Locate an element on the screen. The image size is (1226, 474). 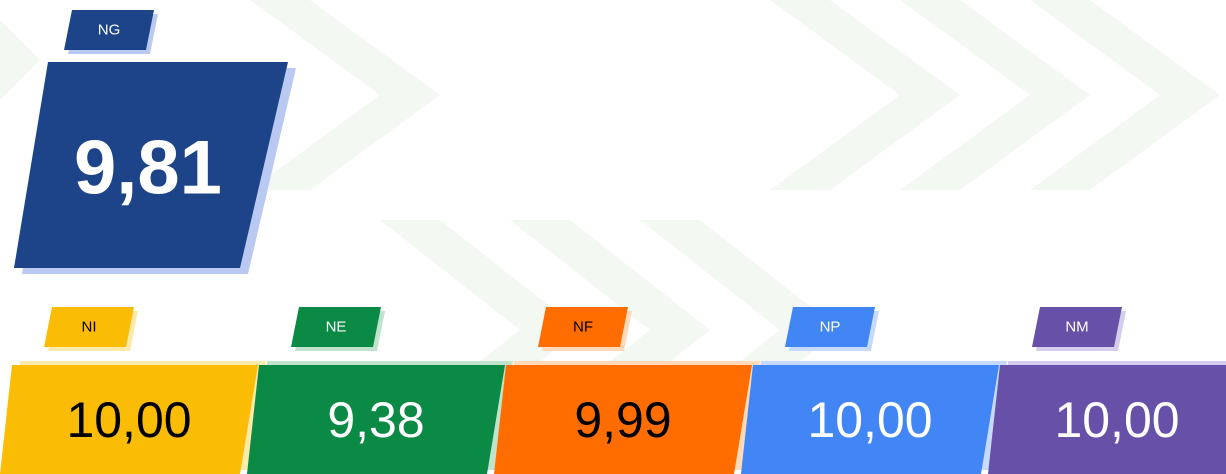
main-label: NG is located at coordinates (109, 30).